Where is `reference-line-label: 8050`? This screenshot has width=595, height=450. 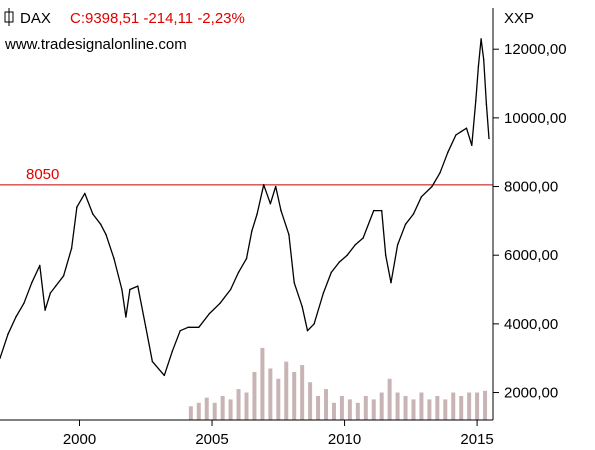 reference-line-label: 8050 is located at coordinates (42, 174).